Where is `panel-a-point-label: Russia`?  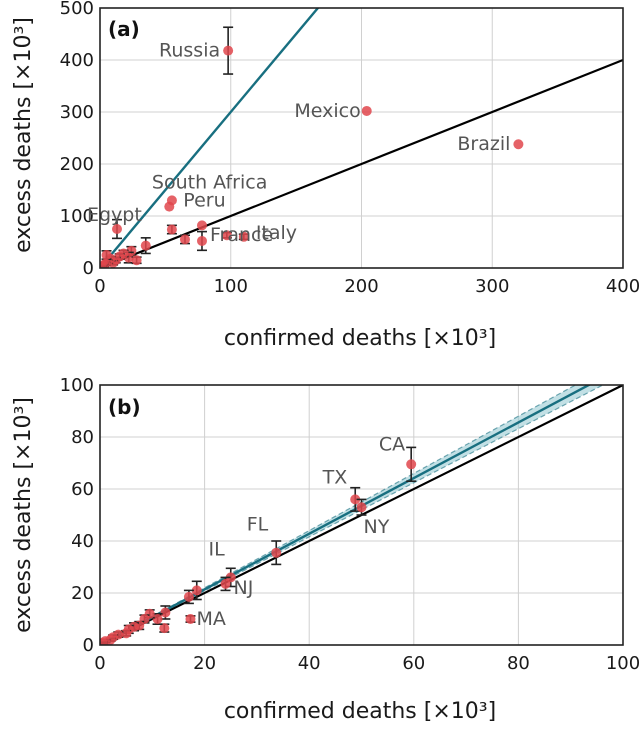 panel-a-point-label: Russia is located at coordinates (189, 51).